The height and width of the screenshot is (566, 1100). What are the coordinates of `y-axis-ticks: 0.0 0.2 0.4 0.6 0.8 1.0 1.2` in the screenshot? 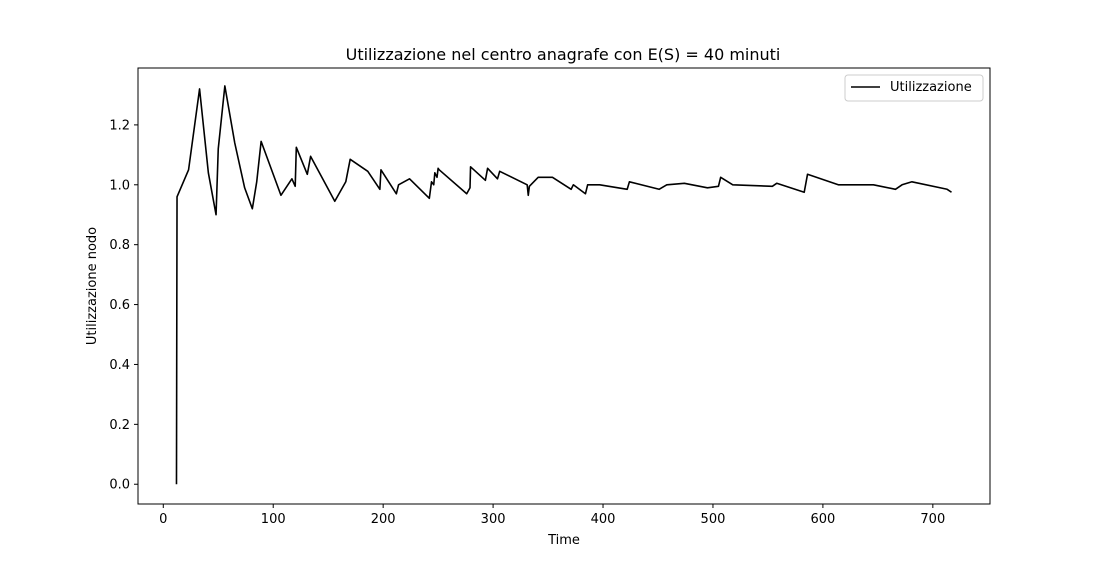 It's located at (123, 305).